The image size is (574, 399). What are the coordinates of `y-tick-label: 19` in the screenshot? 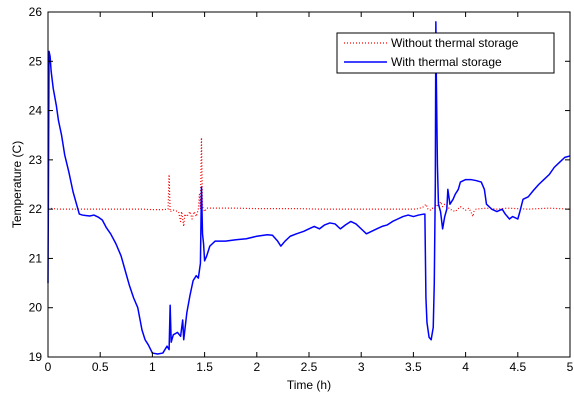 It's located at (36, 357).